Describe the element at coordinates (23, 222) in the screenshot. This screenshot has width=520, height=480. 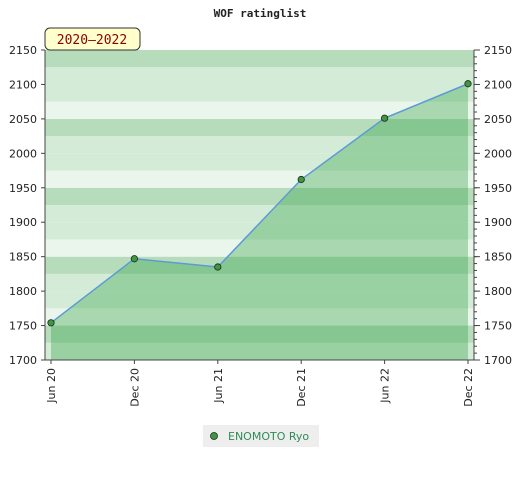
I see `y-tick-label-left: 1900` at that location.